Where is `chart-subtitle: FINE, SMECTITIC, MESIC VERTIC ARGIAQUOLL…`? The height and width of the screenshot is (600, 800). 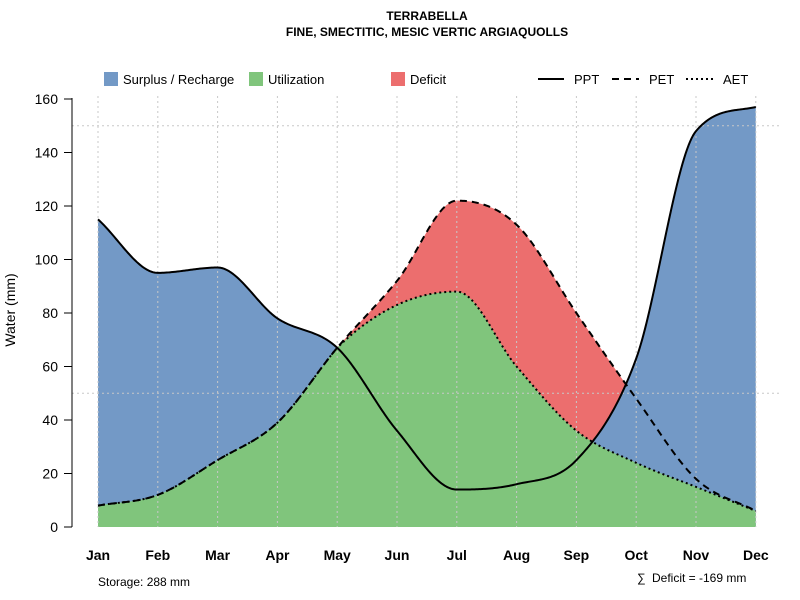 chart-subtitle: FINE, SMECTITIC, MESIC VERTIC ARGIAQUOLL… is located at coordinates (427, 32).